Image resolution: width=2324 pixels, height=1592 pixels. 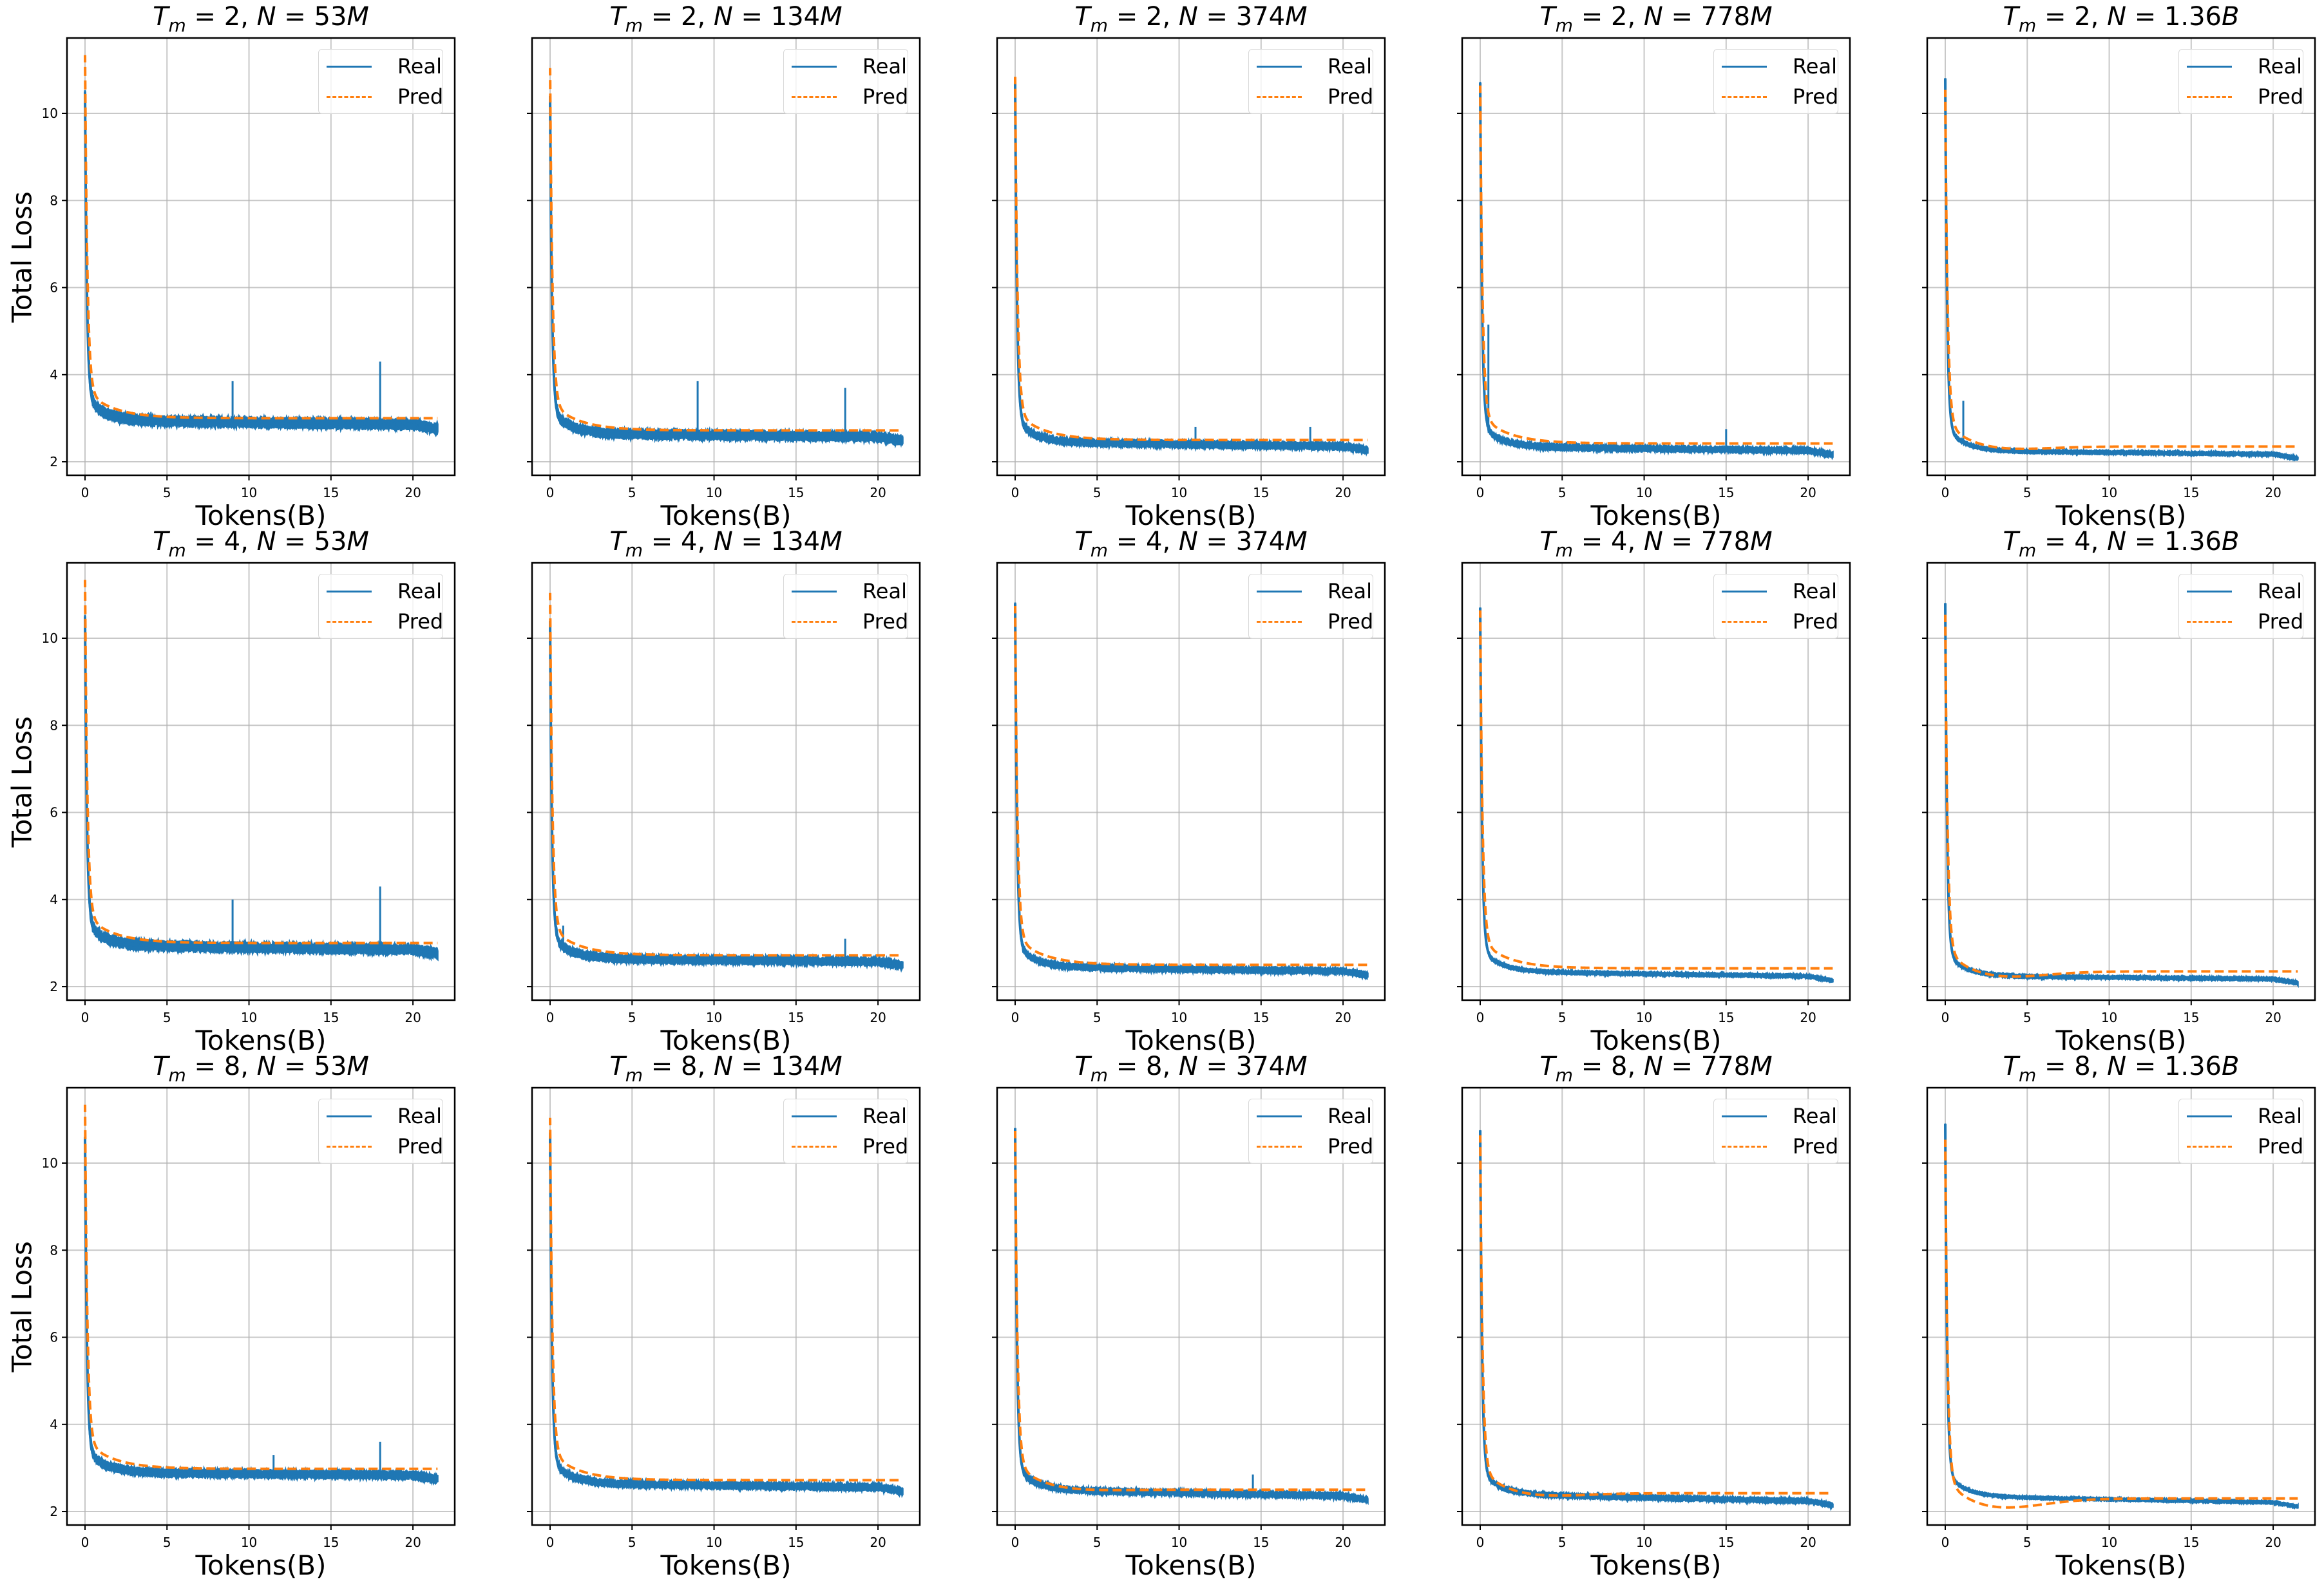 I want to click on panel-title: Tm = 2, N = 134M, so click(x=726, y=19).